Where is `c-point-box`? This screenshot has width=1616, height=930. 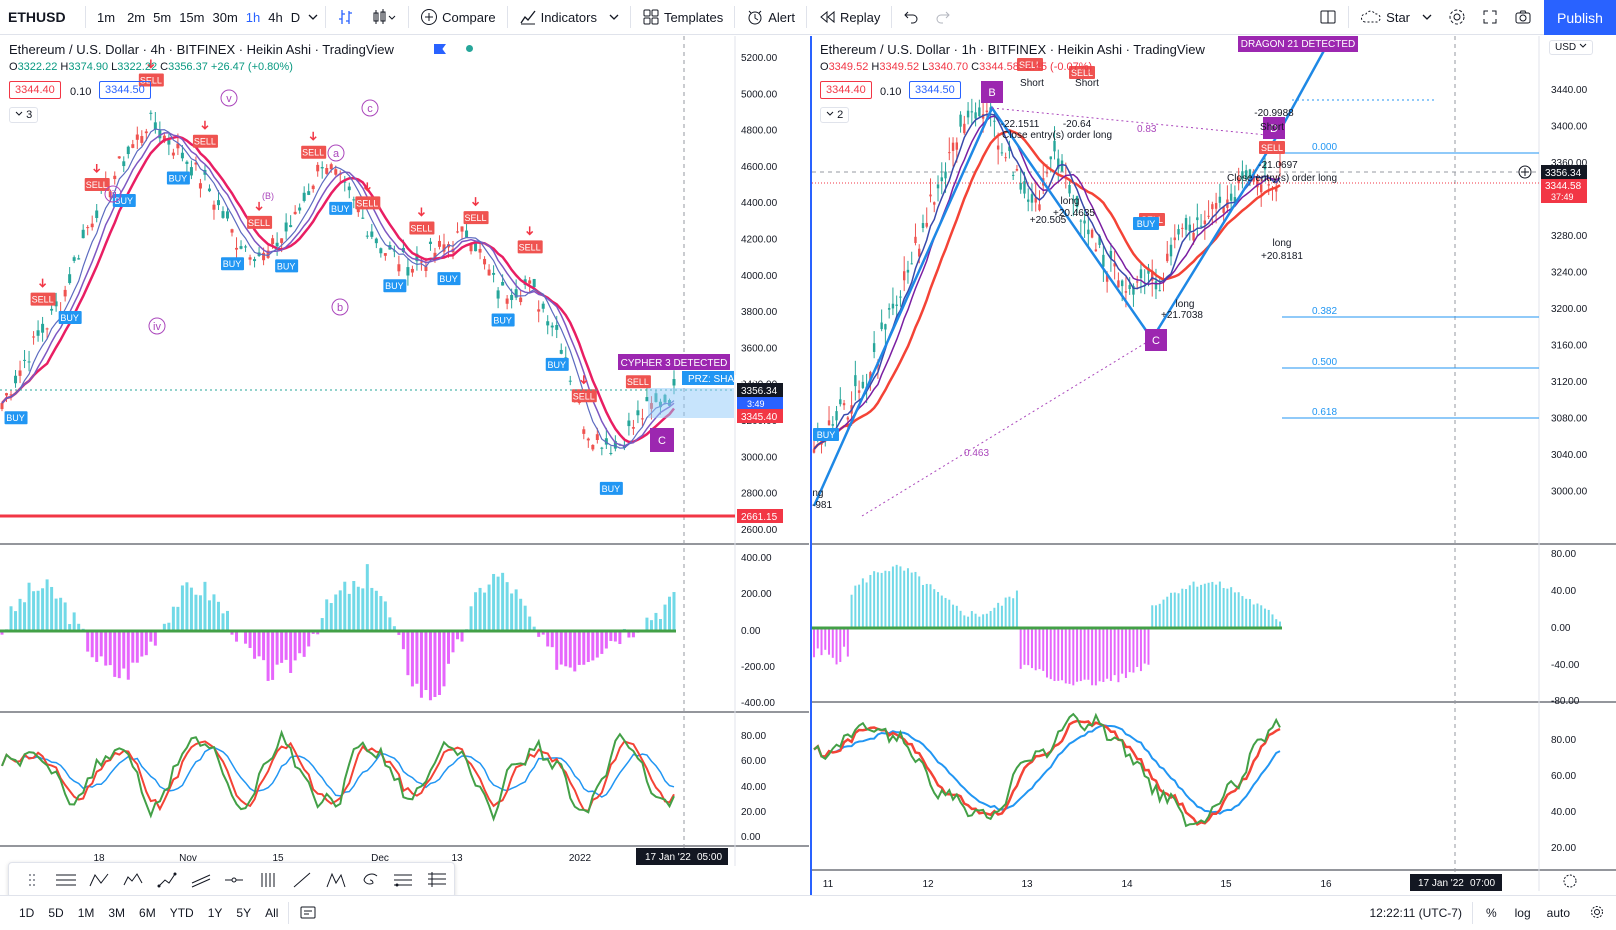
c-point-box is located at coordinates (662, 440).